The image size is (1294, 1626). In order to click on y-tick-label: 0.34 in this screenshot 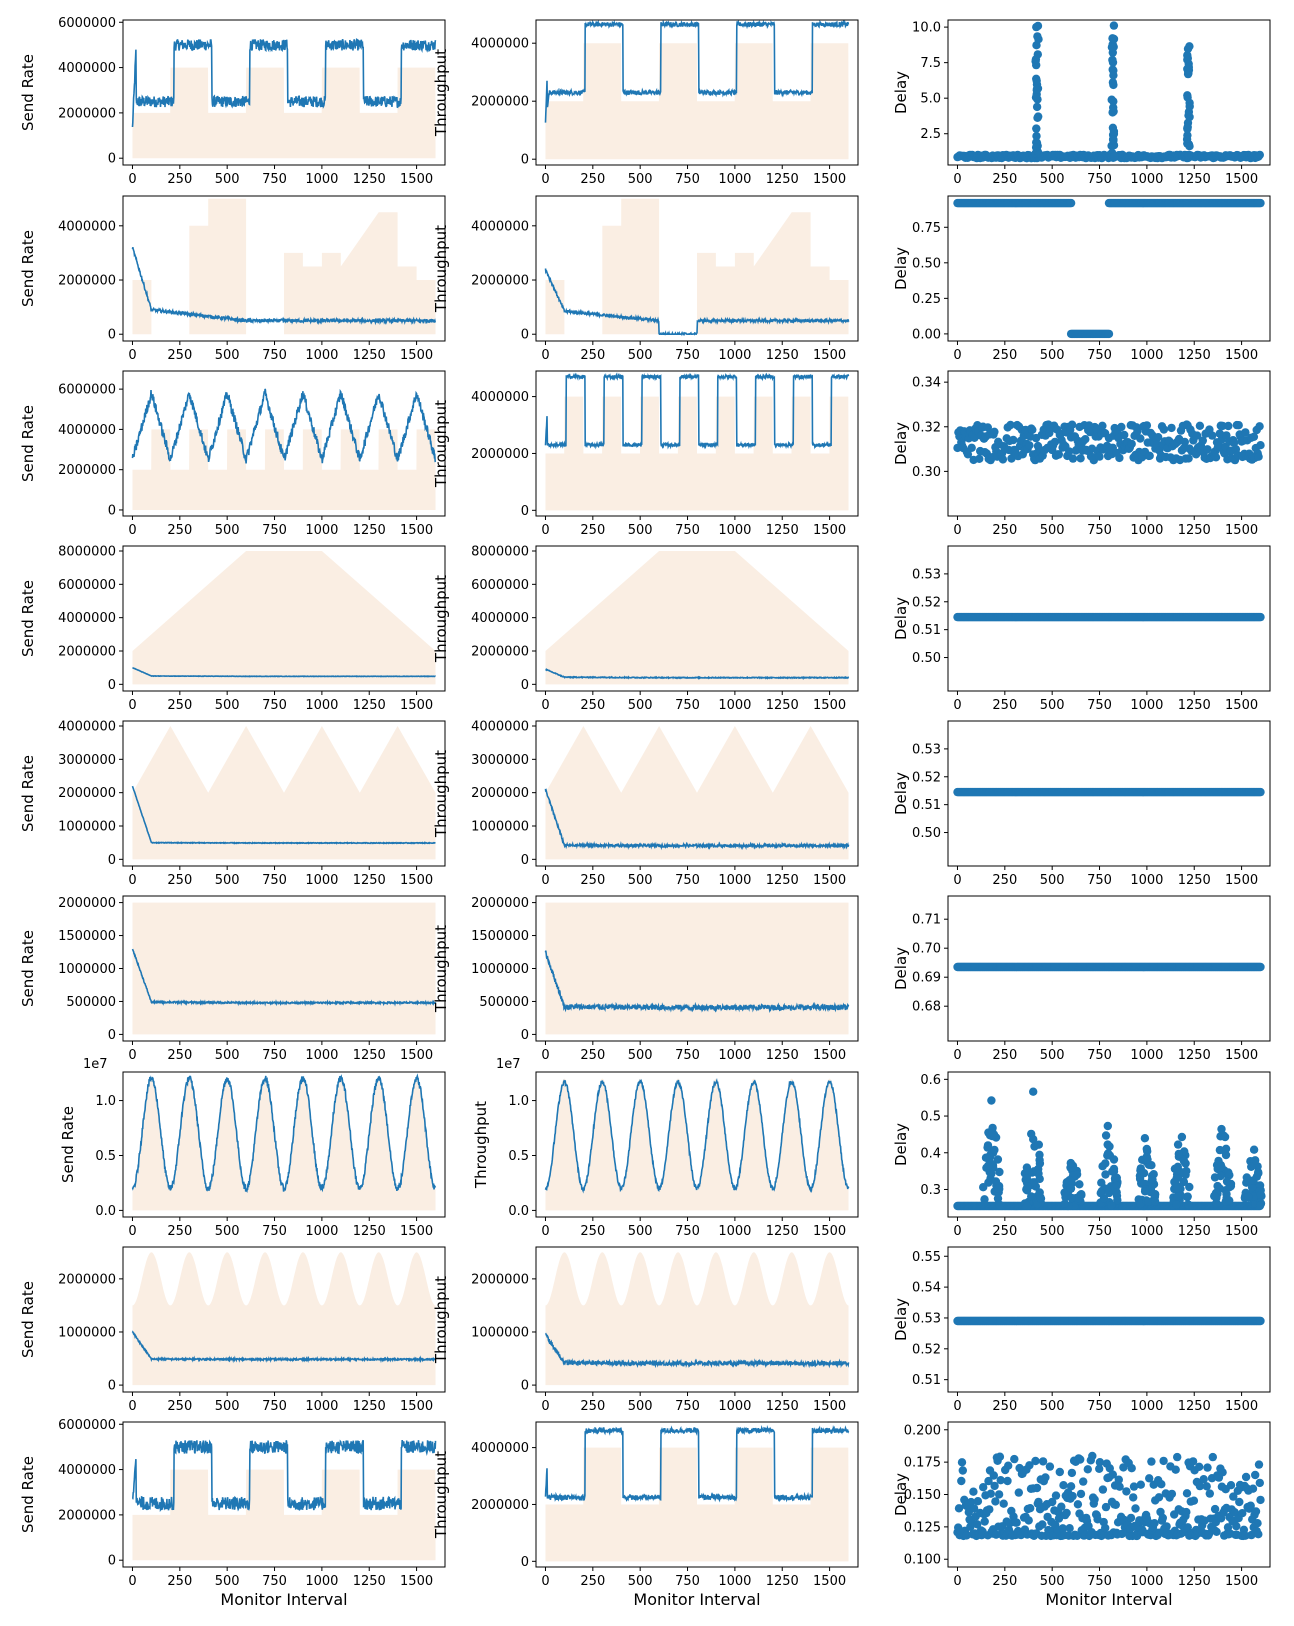, I will do `click(926, 383)`.